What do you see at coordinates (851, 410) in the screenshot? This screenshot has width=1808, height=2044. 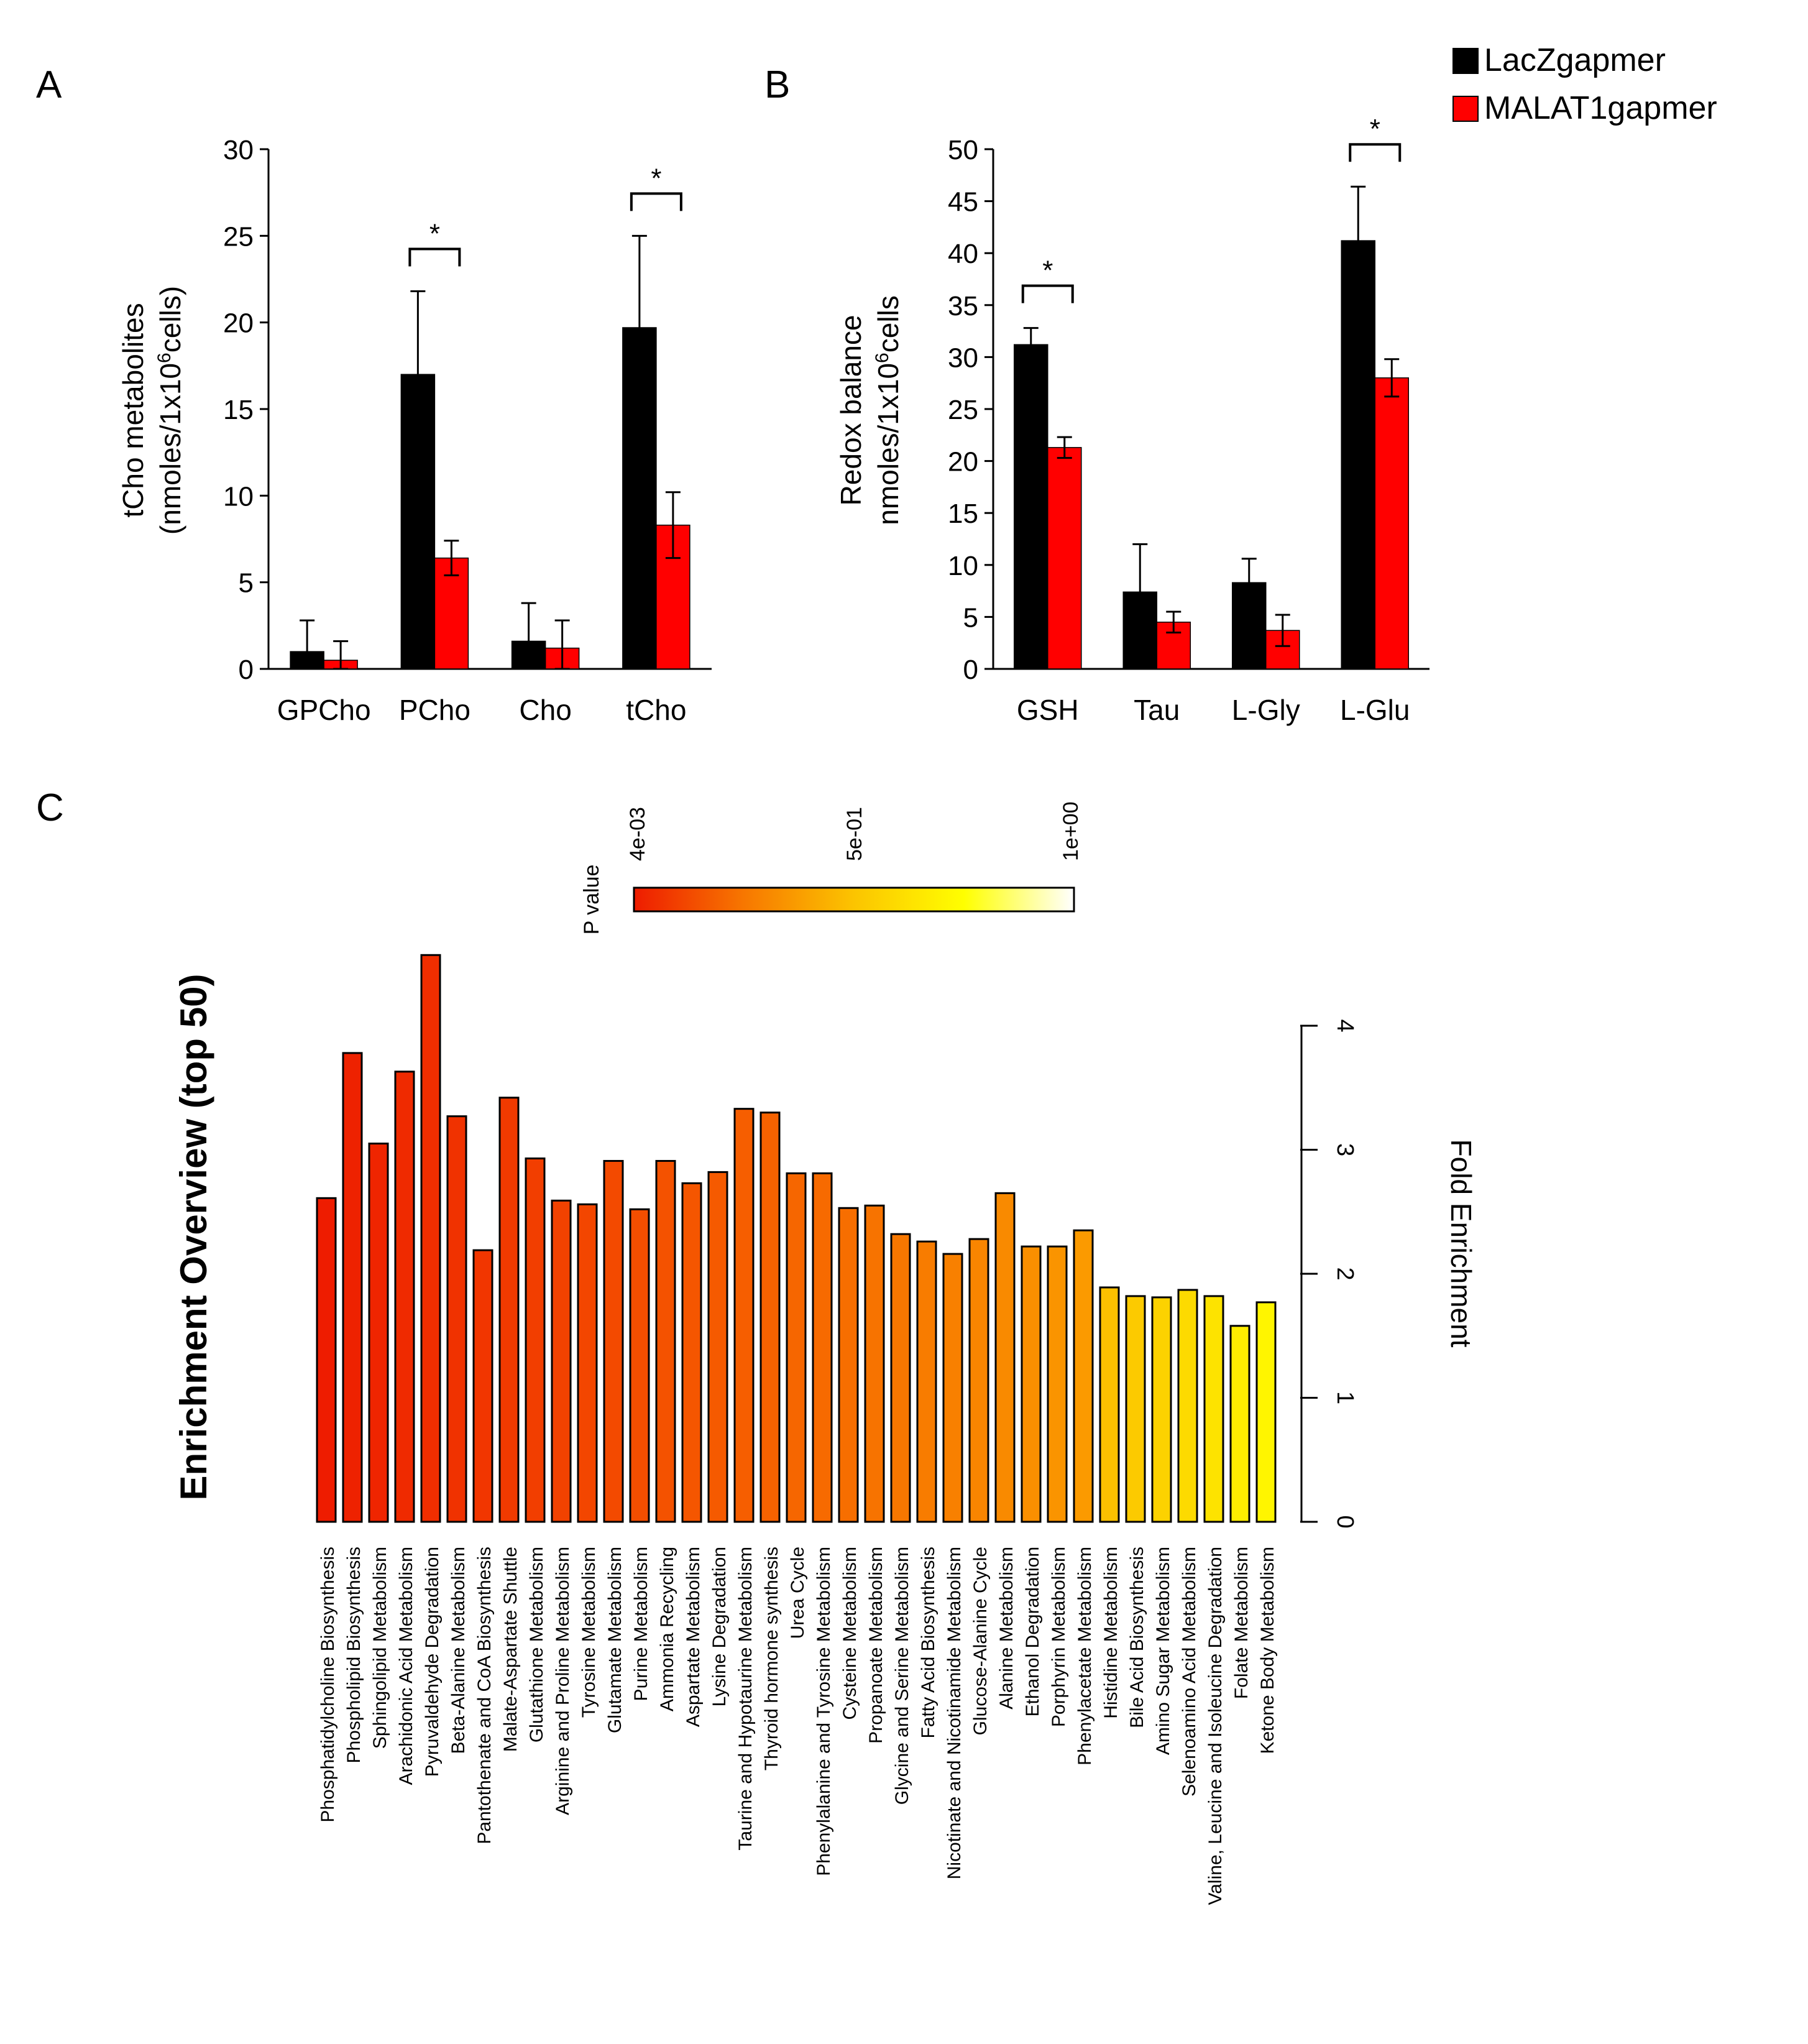 I see `panel-b-ylabel-line1: Redox balance` at bounding box center [851, 410].